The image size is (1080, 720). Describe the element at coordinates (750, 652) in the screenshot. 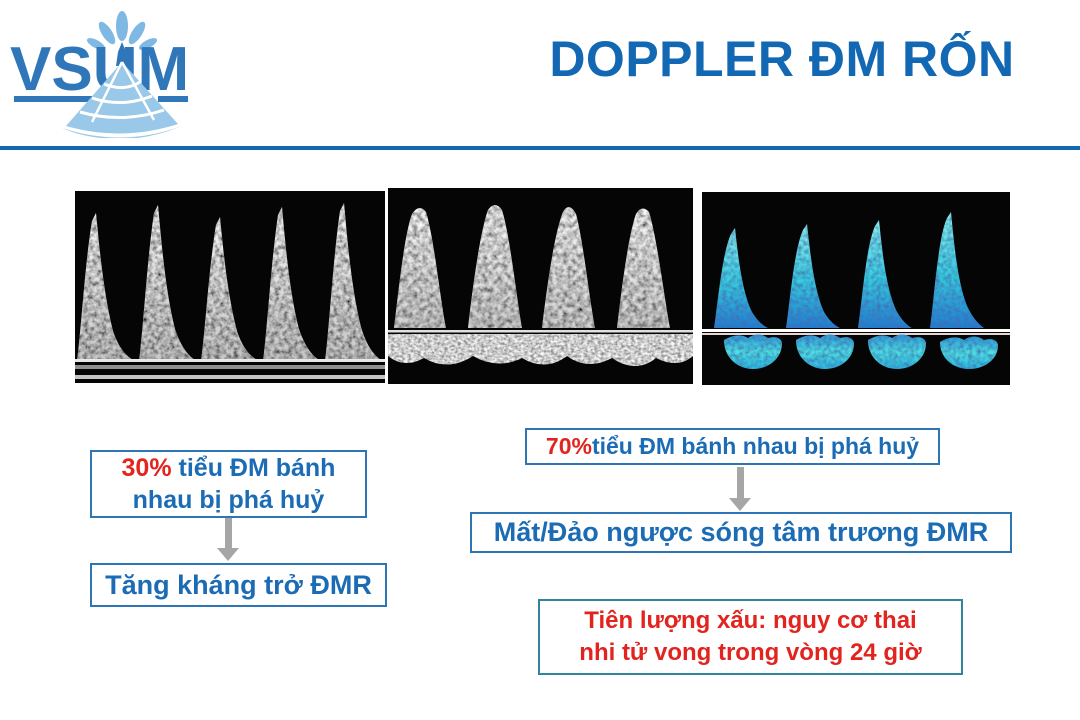

I see `prognosis-line2: nhi tử vong trong vòng 24 giờ` at that location.